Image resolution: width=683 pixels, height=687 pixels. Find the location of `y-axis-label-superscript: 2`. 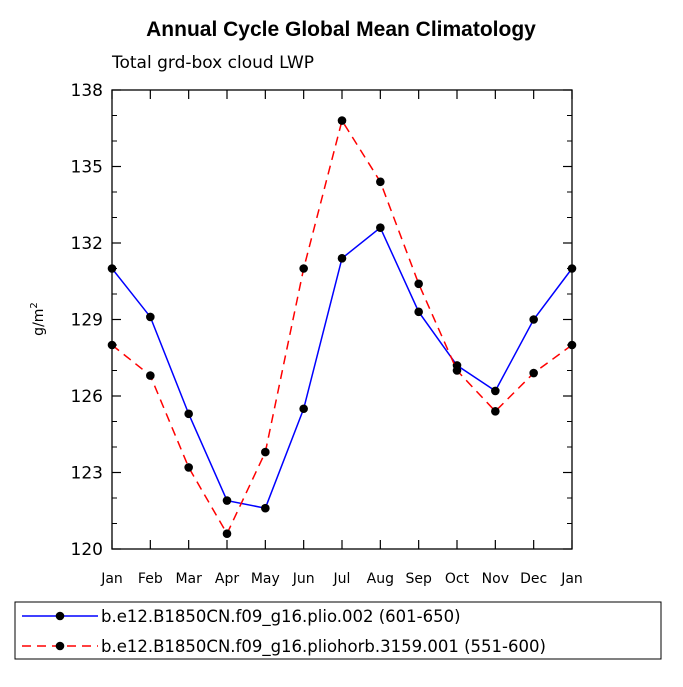

y-axis-label-superscript: 2 is located at coordinates (34, 305).